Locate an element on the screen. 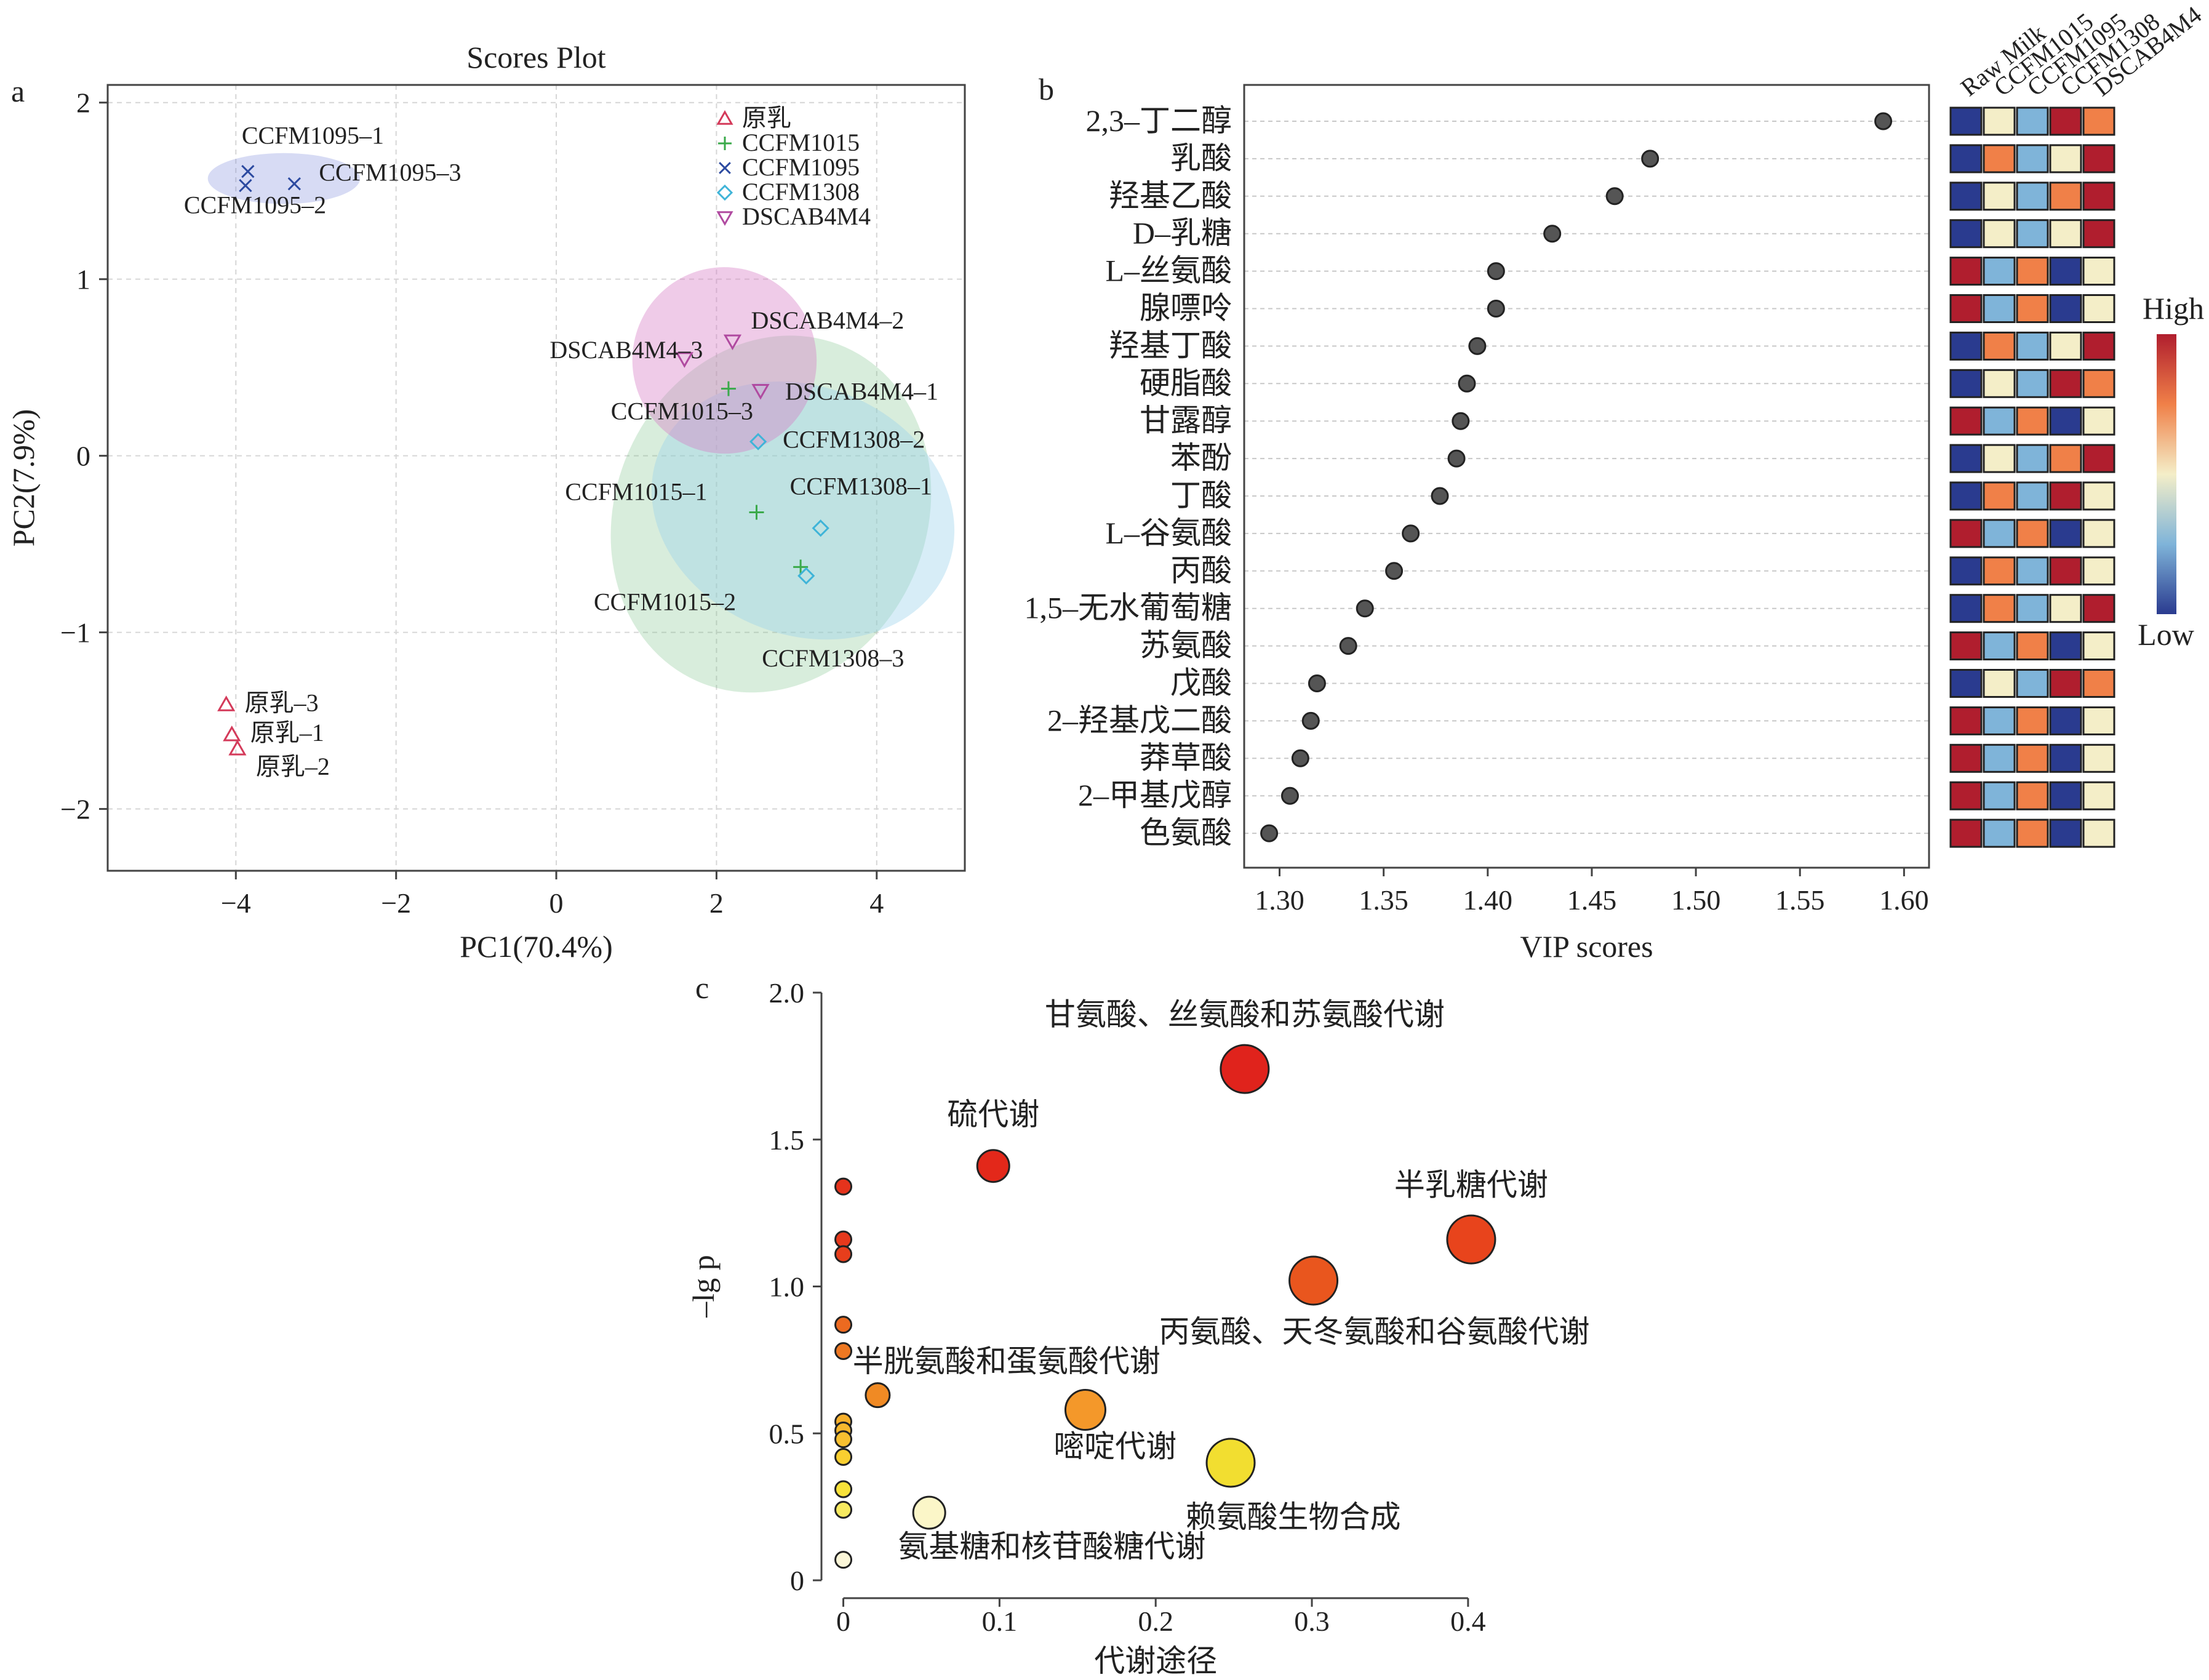  colorbar is located at coordinates (2166, 474).